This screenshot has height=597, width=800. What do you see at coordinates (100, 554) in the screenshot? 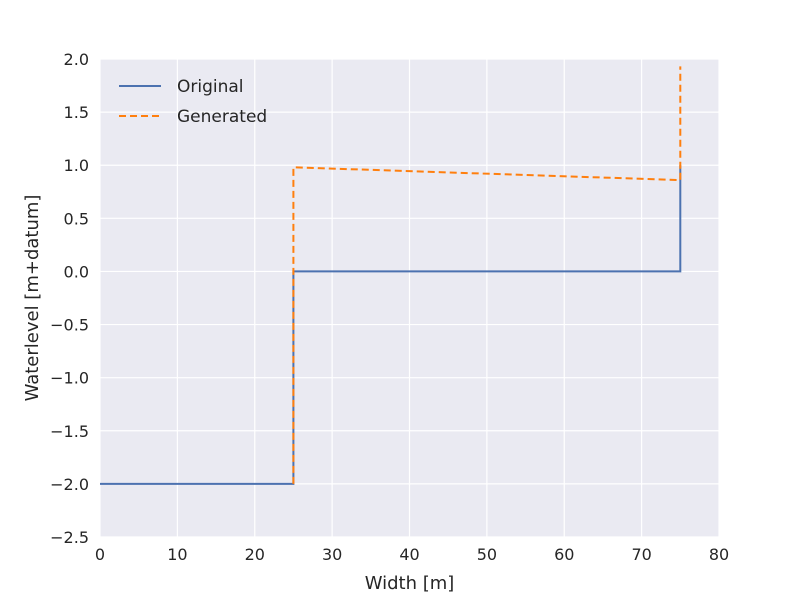
I see `x-tick-label: 0` at bounding box center [100, 554].